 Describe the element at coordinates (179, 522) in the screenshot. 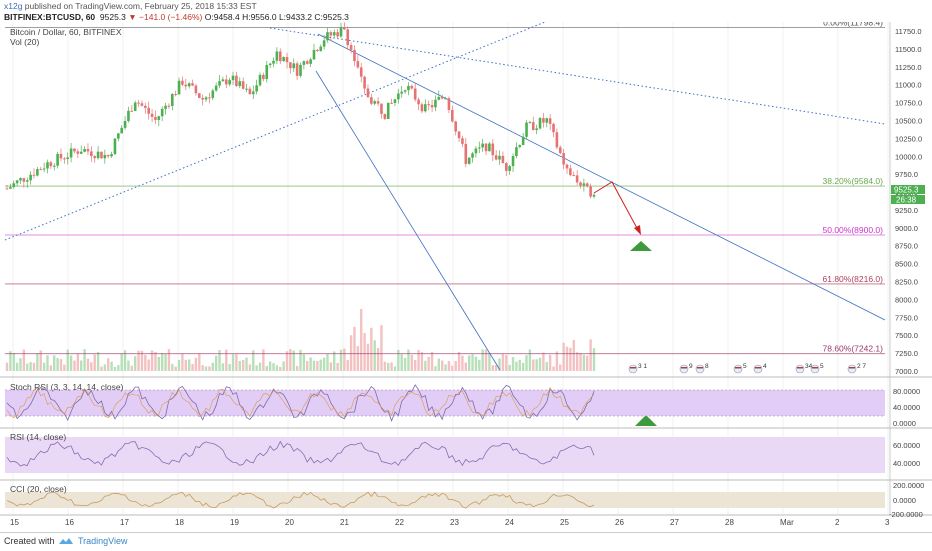

I see `time-tick: 18` at that location.